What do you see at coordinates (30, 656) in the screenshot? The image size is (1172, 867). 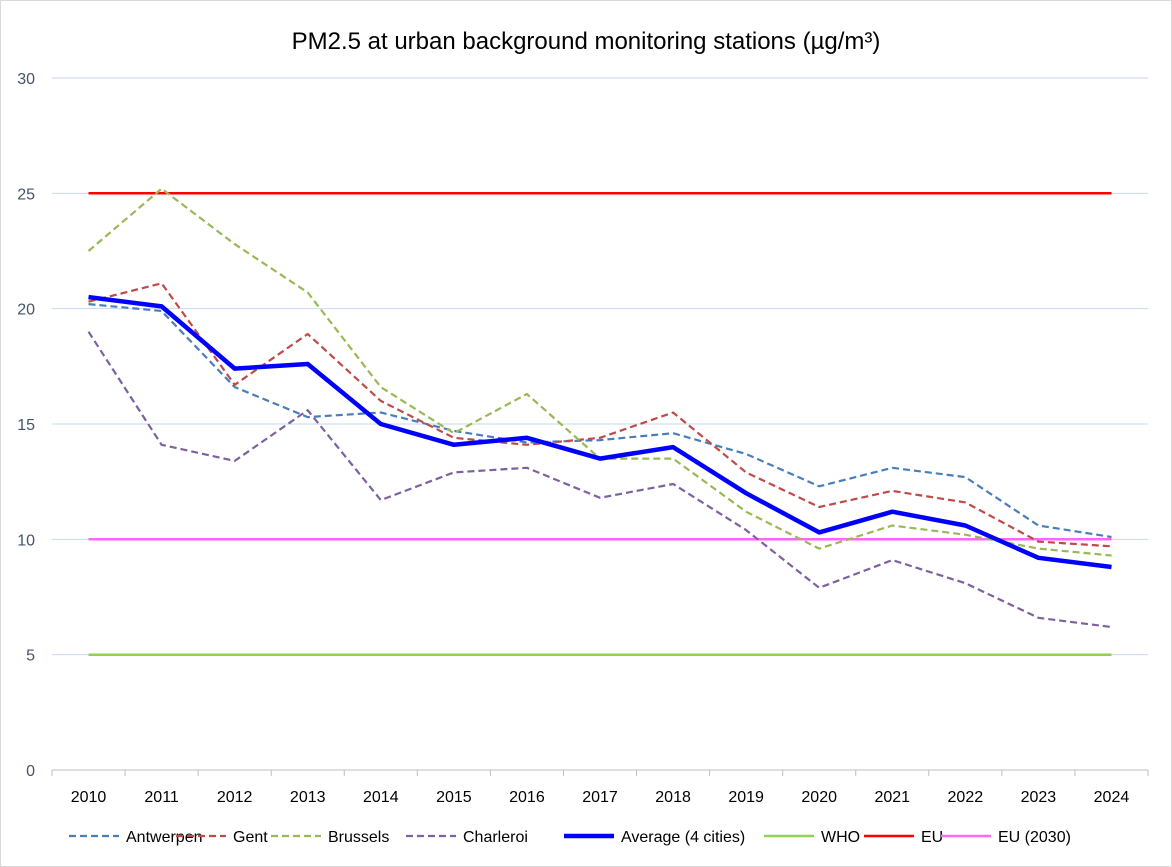 I see `y-tick-label: 5` at bounding box center [30, 656].